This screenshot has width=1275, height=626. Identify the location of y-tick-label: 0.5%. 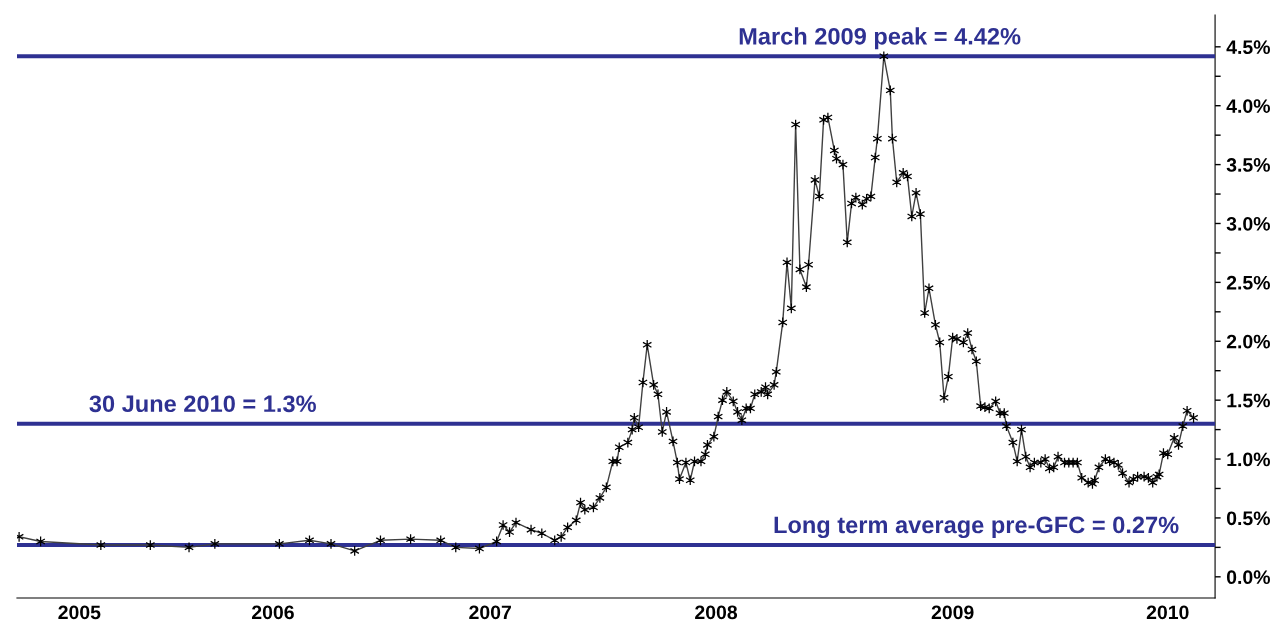
(1248, 518).